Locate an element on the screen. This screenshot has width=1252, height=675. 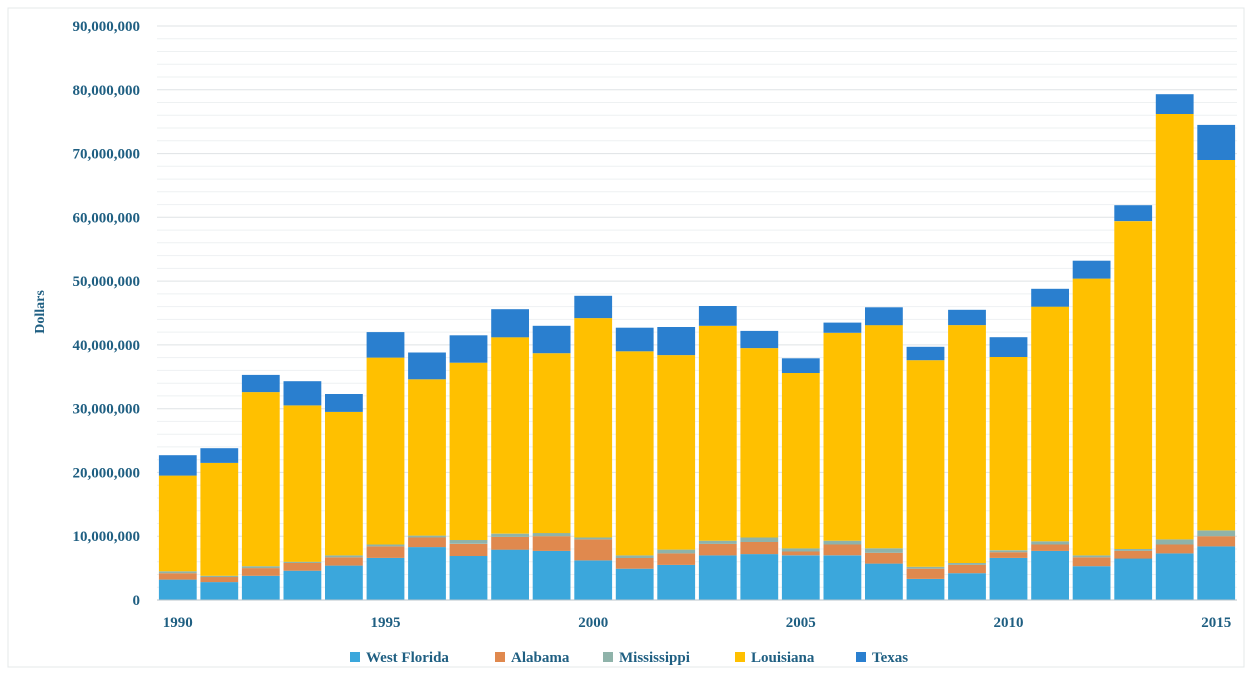
bar-segment-louisiana-1992 is located at coordinates (260, 479).